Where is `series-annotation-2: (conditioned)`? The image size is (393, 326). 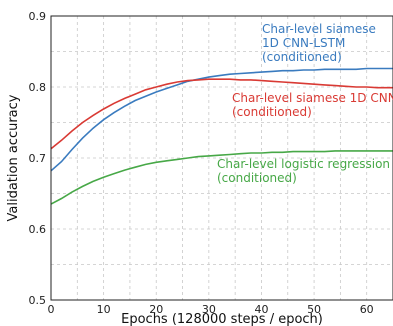 series-annotation-2: (conditioned) is located at coordinates (272, 112).